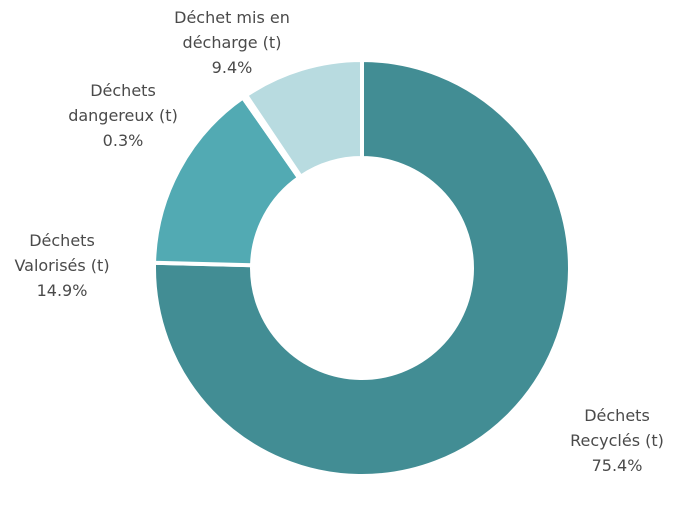 The height and width of the screenshot is (506, 676). Describe the element at coordinates (232, 67) in the screenshot. I see `value-label: 9.4%` at that location.